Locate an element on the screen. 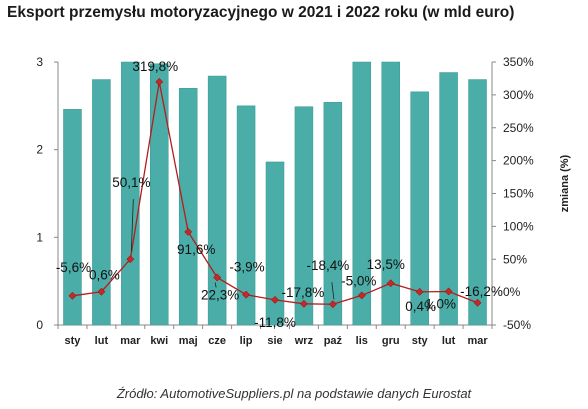  data-label: -17,8% is located at coordinates (303, 292).